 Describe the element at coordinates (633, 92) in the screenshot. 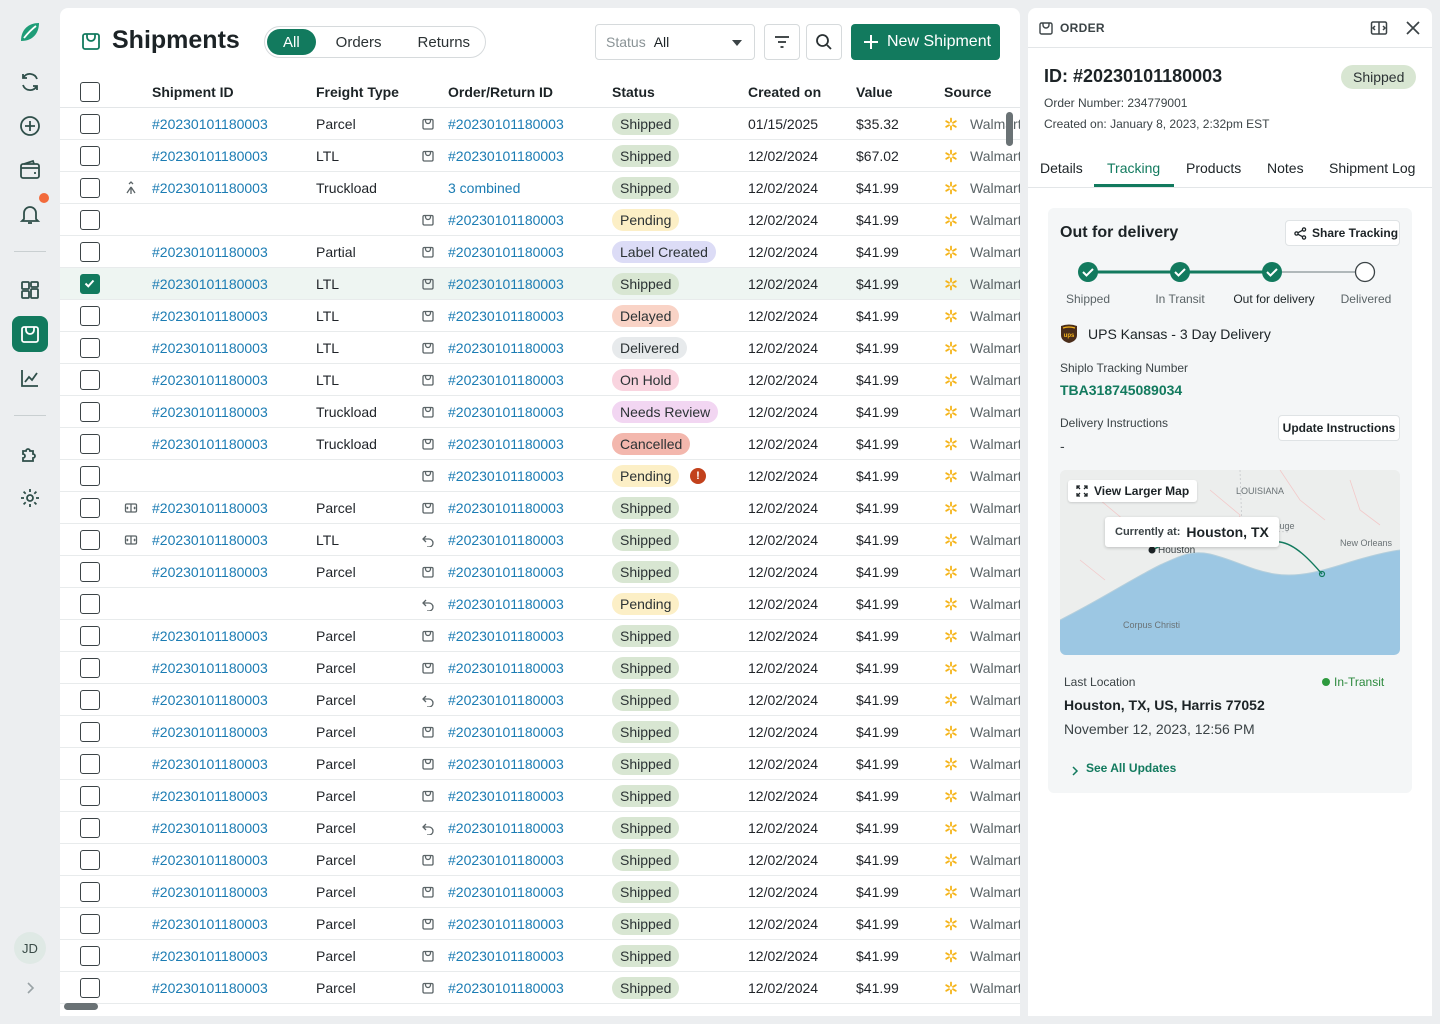

I see `col-status: Status` at that location.